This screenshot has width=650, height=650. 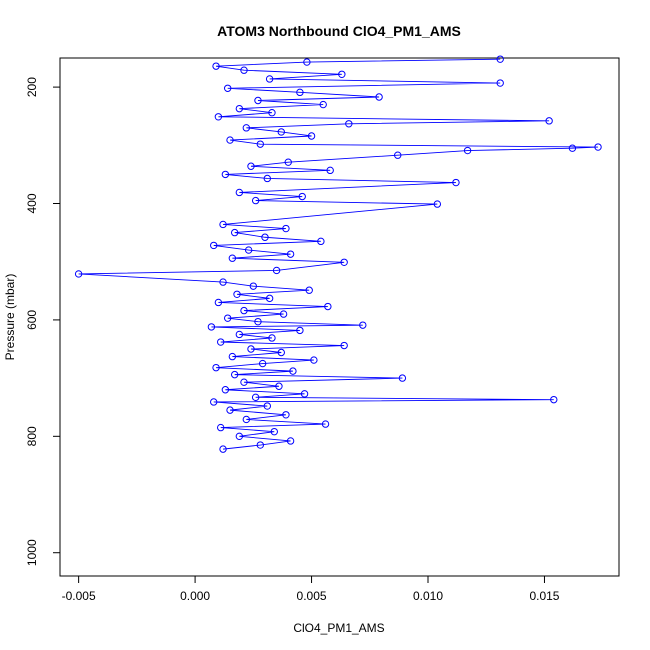 I want to click on y-tick-label: 600, so click(x=32, y=320).